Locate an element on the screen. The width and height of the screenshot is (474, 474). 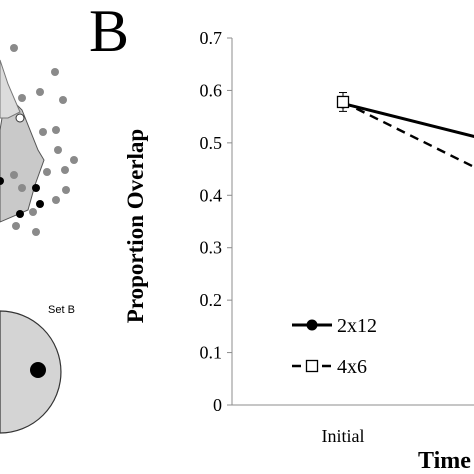
legend: 2x12 4x6 is located at coordinates (334, 346).